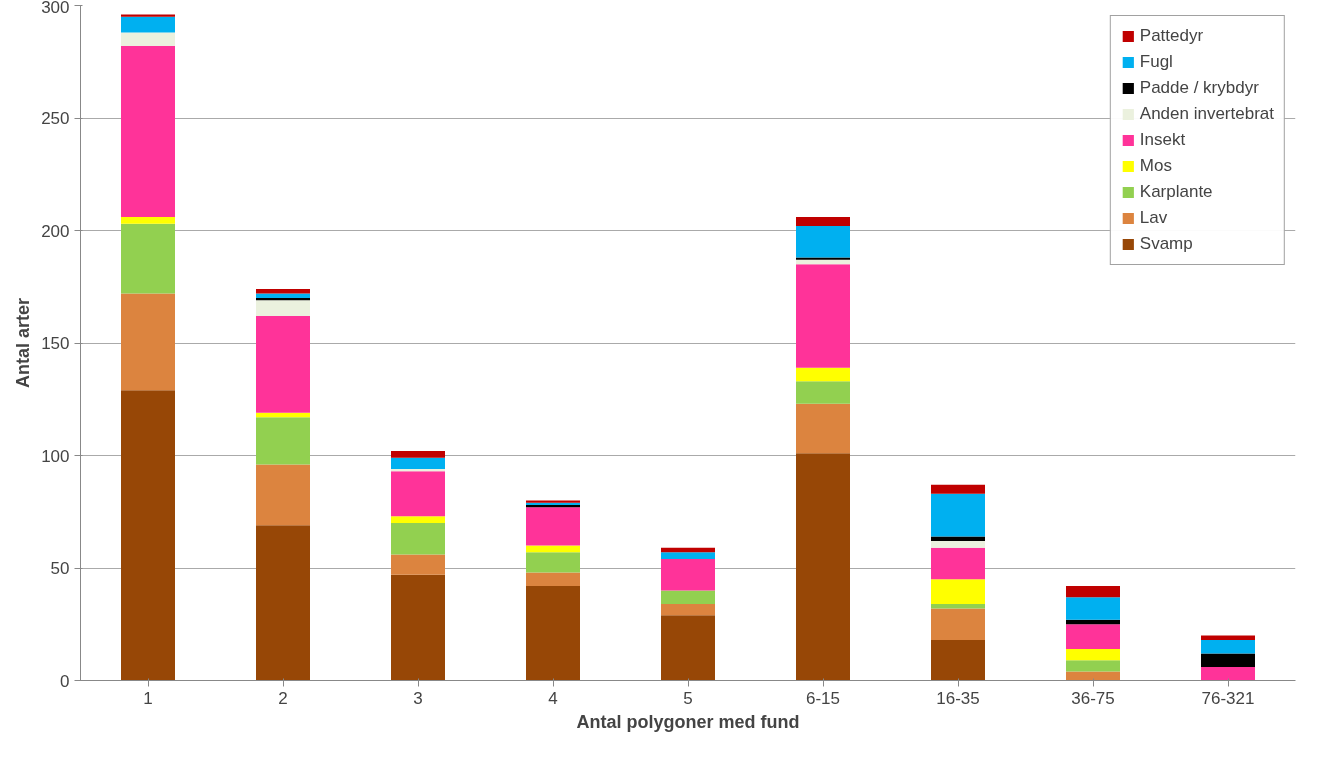  I want to click on y-tick-label: 150, so click(55, 343).